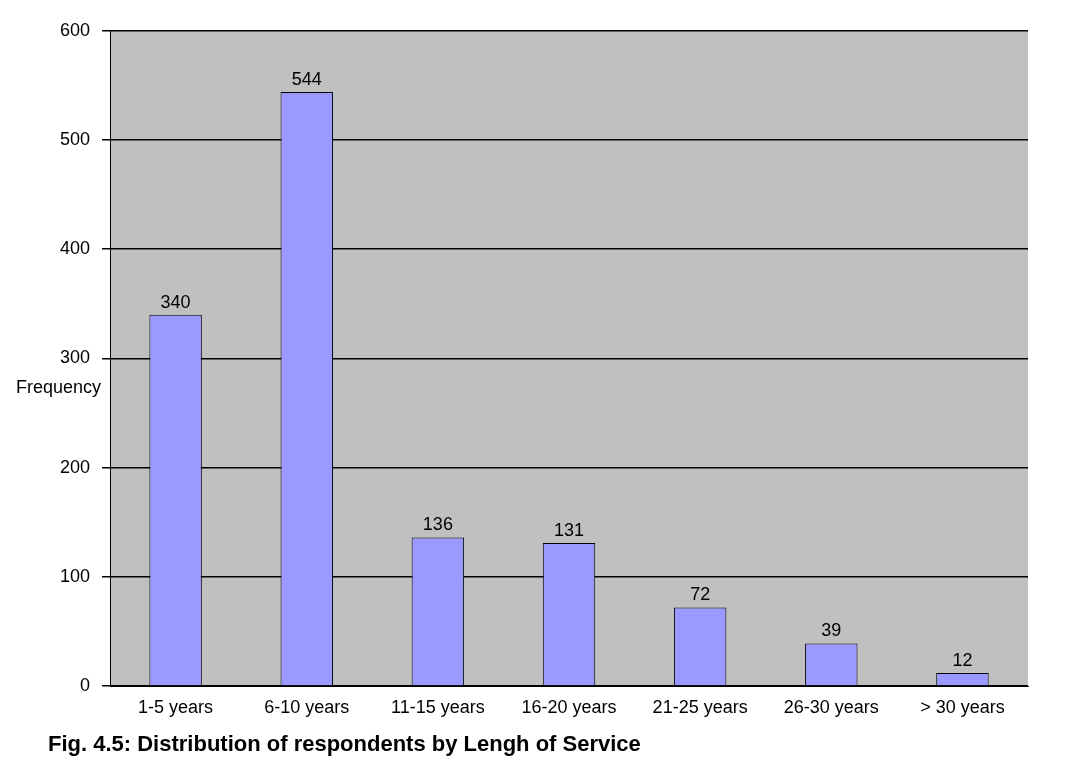 The image size is (1073, 778). Describe the element at coordinates (175, 301) in the screenshot. I see `data-label: 340` at that location.